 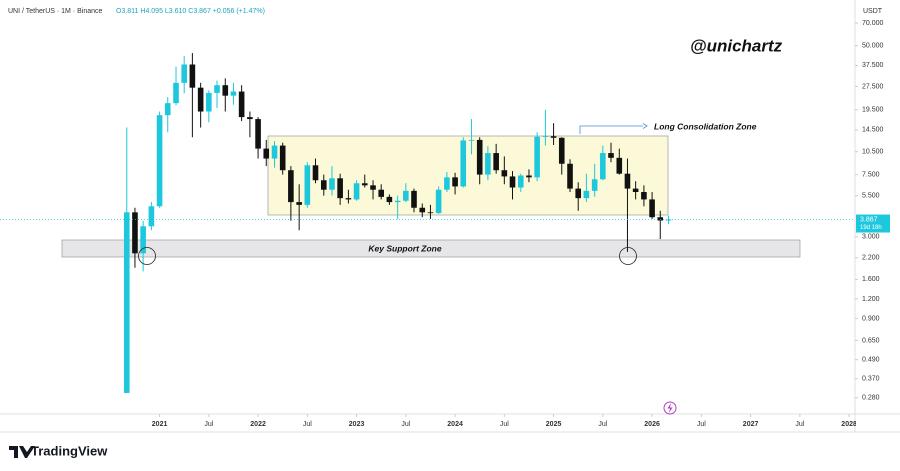 What do you see at coordinates (670, 408) in the screenshot?
I see `alert-icon-bolt` at bounding box center [670, 408].